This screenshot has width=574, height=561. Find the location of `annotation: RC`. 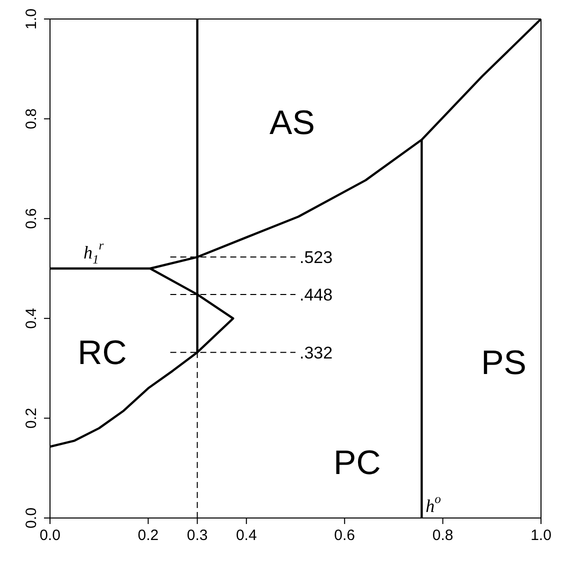

annotation: RC is located at coordinates (102, 353).